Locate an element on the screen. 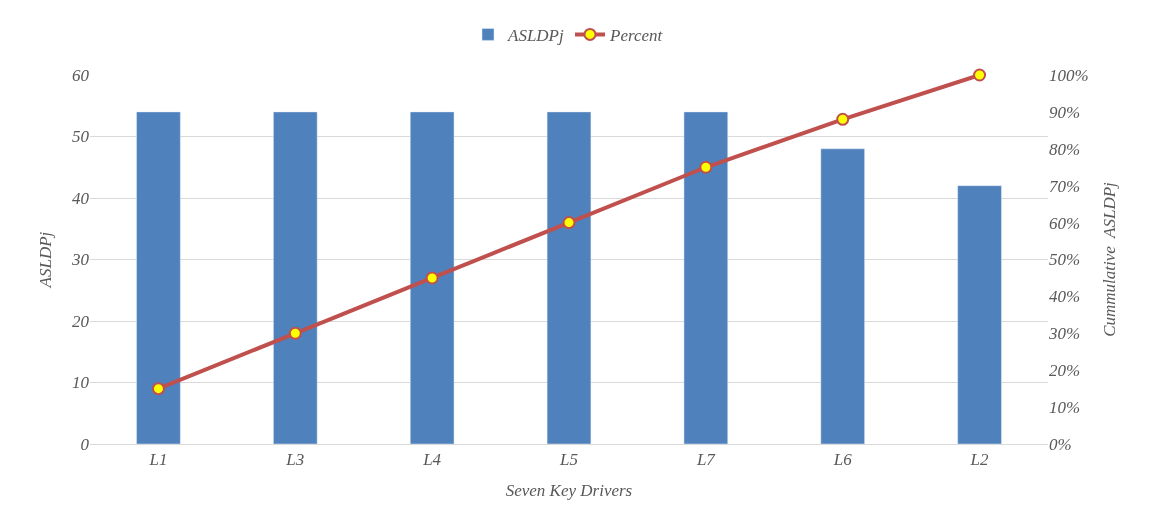 This screenshot has height=524, width=1158. y-tick-label: 40 is located at coordinates (81, 198).